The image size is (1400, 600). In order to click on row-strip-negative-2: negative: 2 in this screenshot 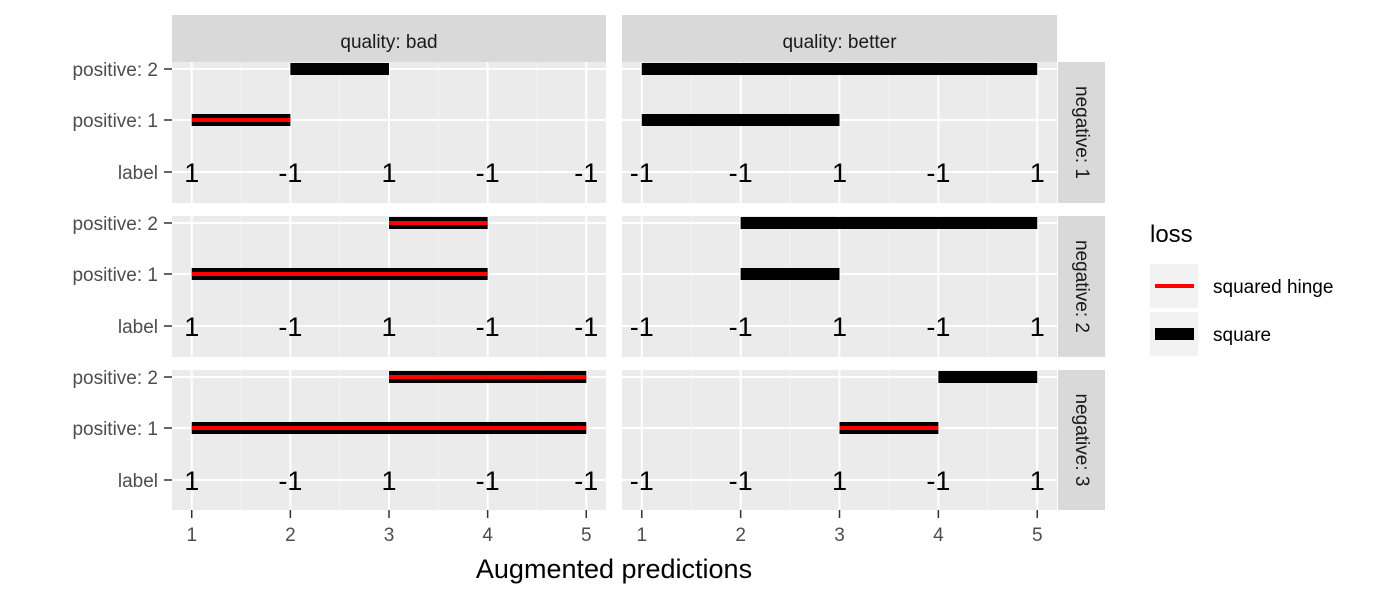, I will do `click(1081, 286)`.